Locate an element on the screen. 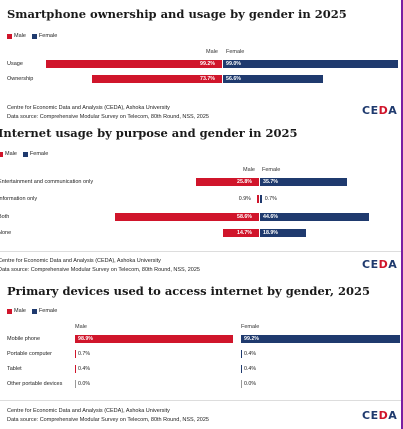  row-label: Ownership is located at coordinates (20, 79).